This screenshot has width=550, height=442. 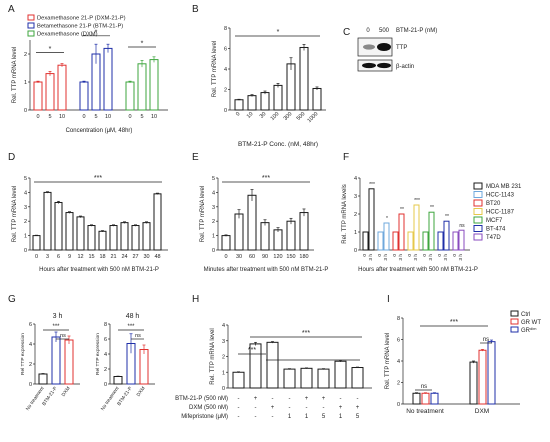 I want to click on panel-letter-C: C, so click(x=346, y=32).